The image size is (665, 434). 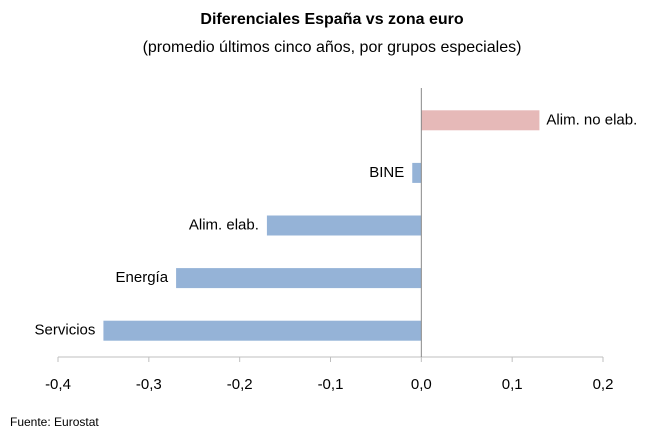 What do you see at coordinates (386, 172) in the screenshot?
I see `category-label: BINE` at bounding box center [386, 172].